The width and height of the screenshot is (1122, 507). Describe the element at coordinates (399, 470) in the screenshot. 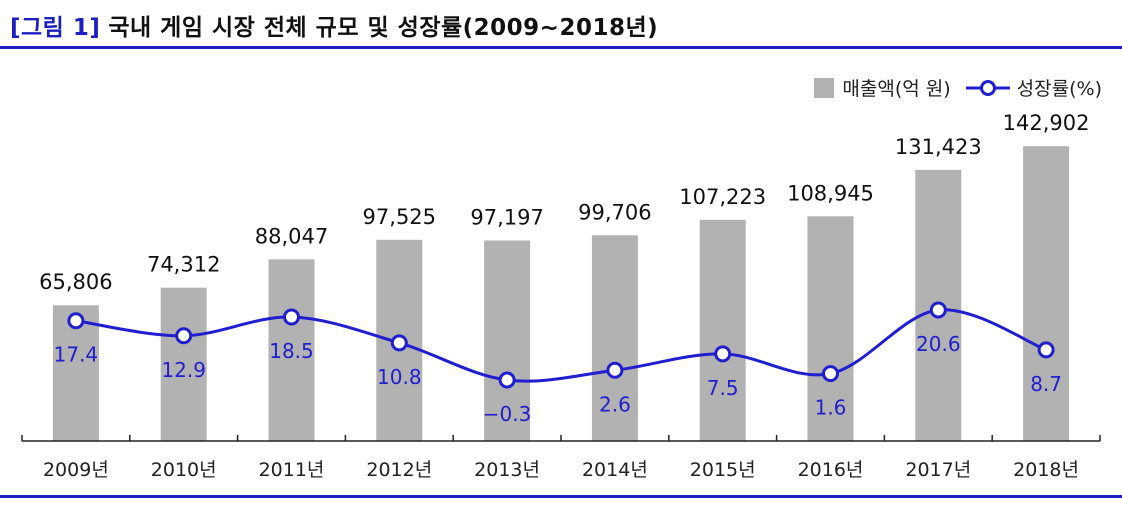

I see `x-tick-label-3: 2012년` at that location.